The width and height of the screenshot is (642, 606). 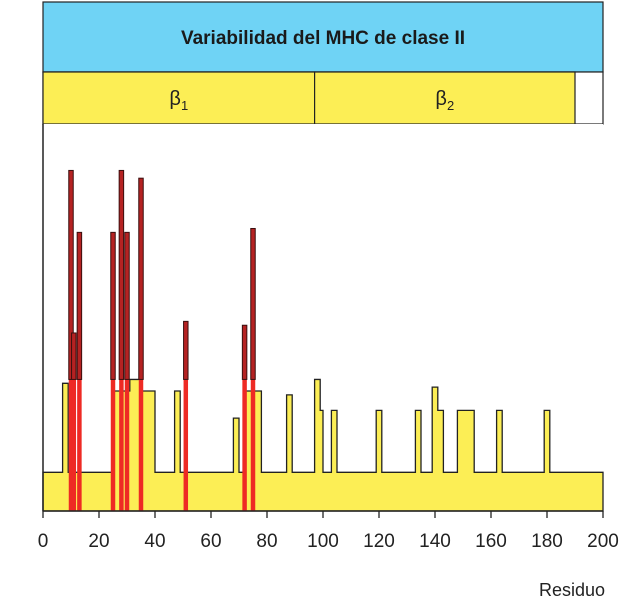 I want to click on x-tick-label: 200, so click(x=603, y=541).